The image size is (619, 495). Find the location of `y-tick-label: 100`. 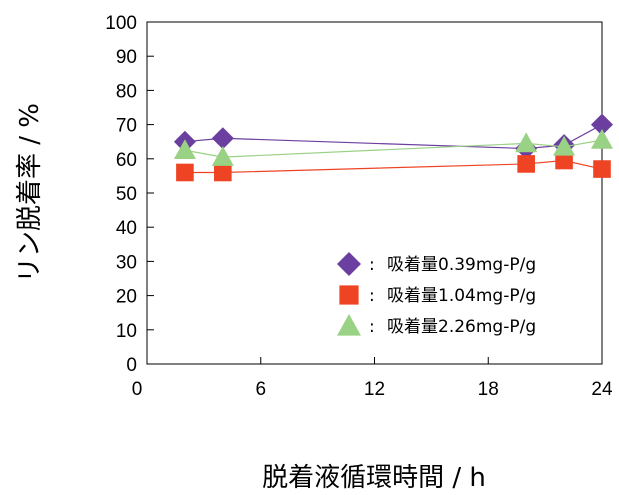

y-tick-label: 100 is located at coordinates (121, 23).